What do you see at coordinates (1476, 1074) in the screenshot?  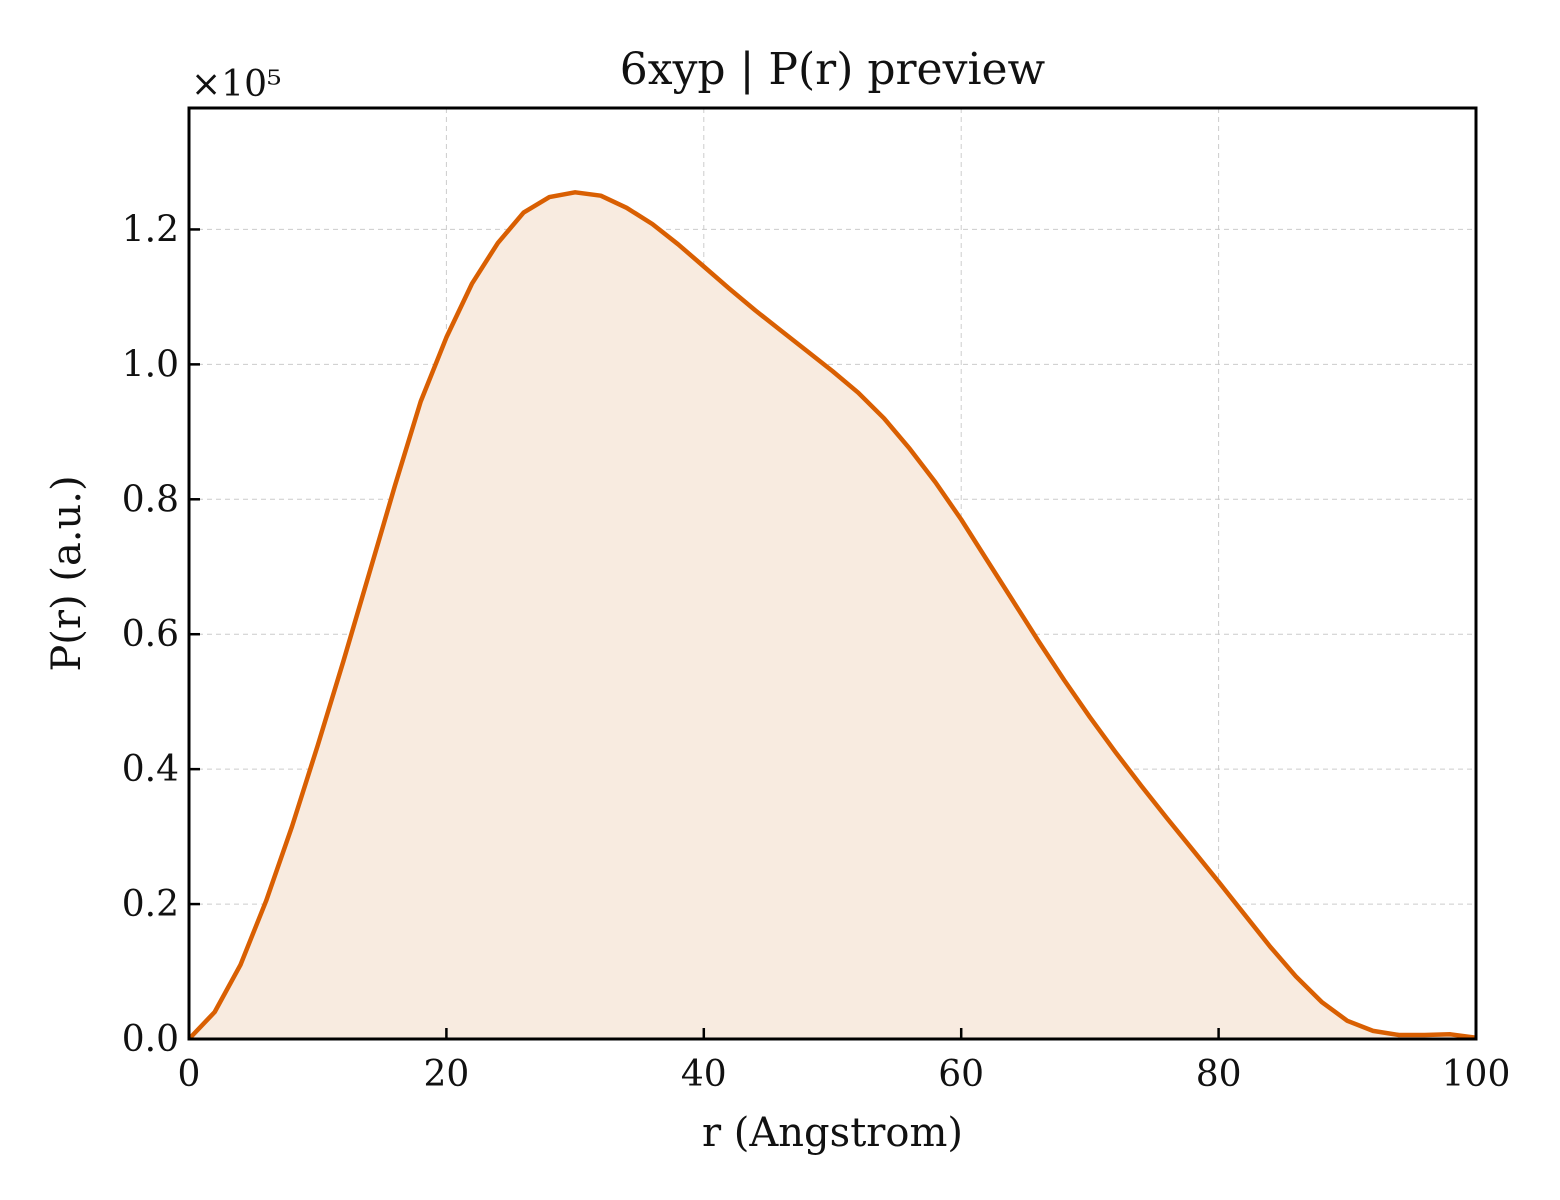 I see `x-tick-label: 100` at bounding box center [1476, 1074].